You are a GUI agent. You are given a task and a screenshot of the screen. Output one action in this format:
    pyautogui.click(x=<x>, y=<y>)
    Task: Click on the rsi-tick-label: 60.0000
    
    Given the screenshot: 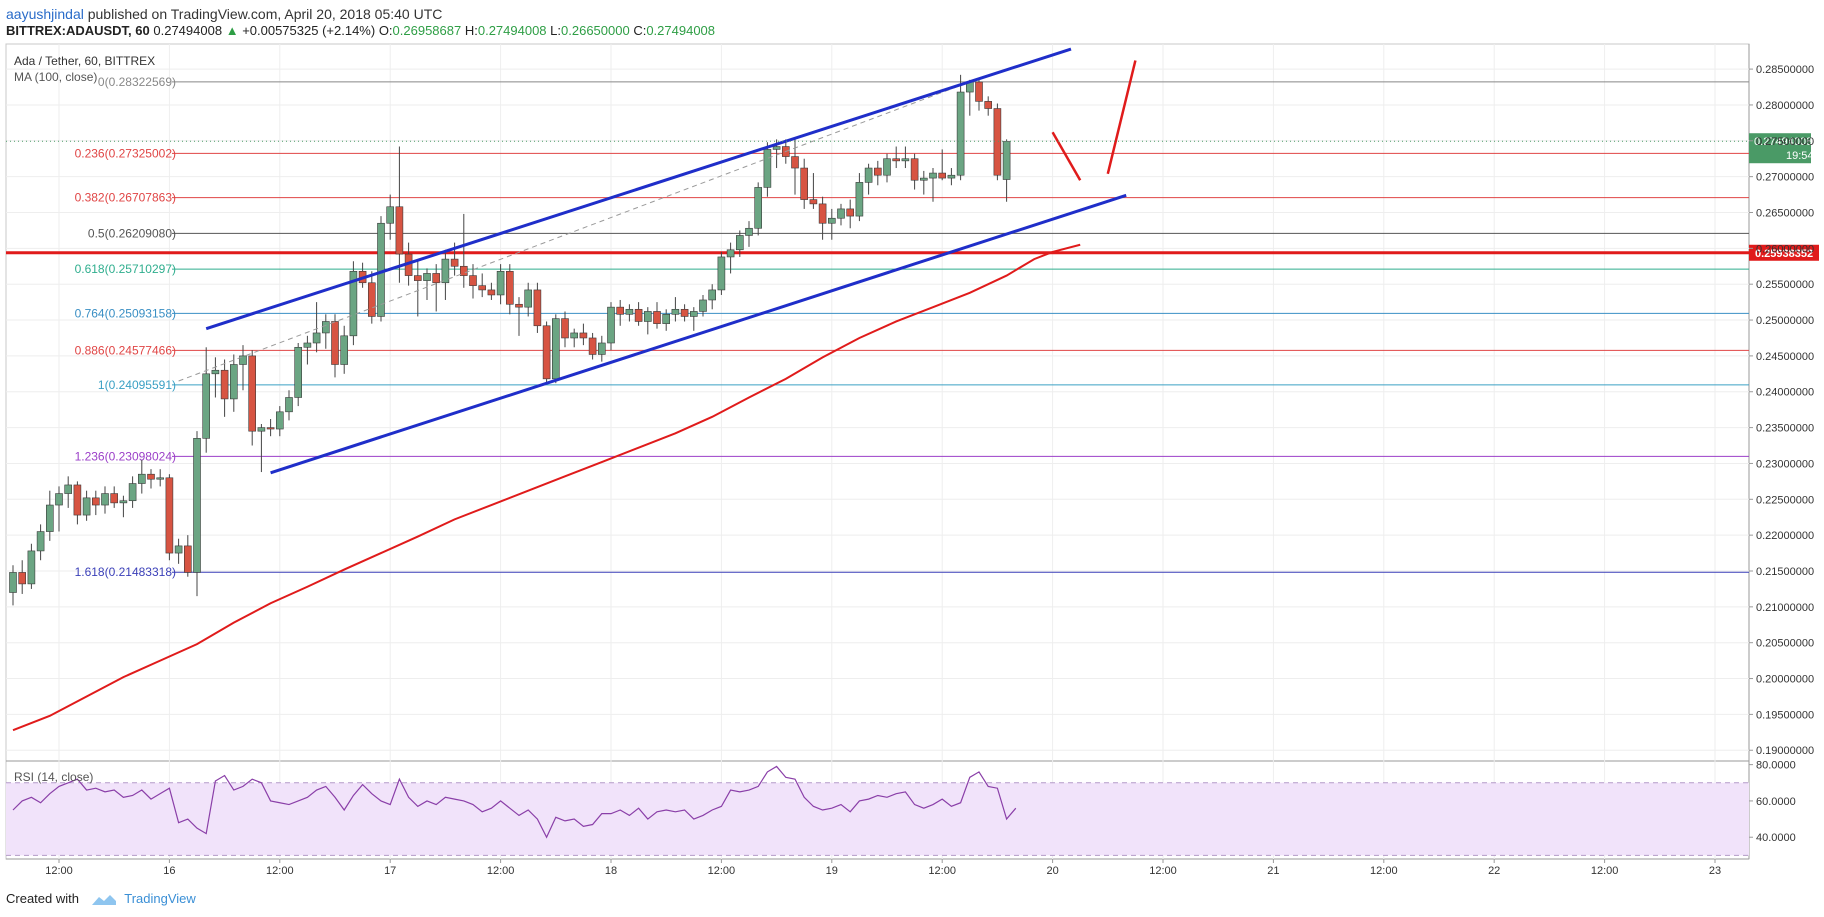 What is the action you would take?
    pyautogui.click(x=1776, y=802)
    